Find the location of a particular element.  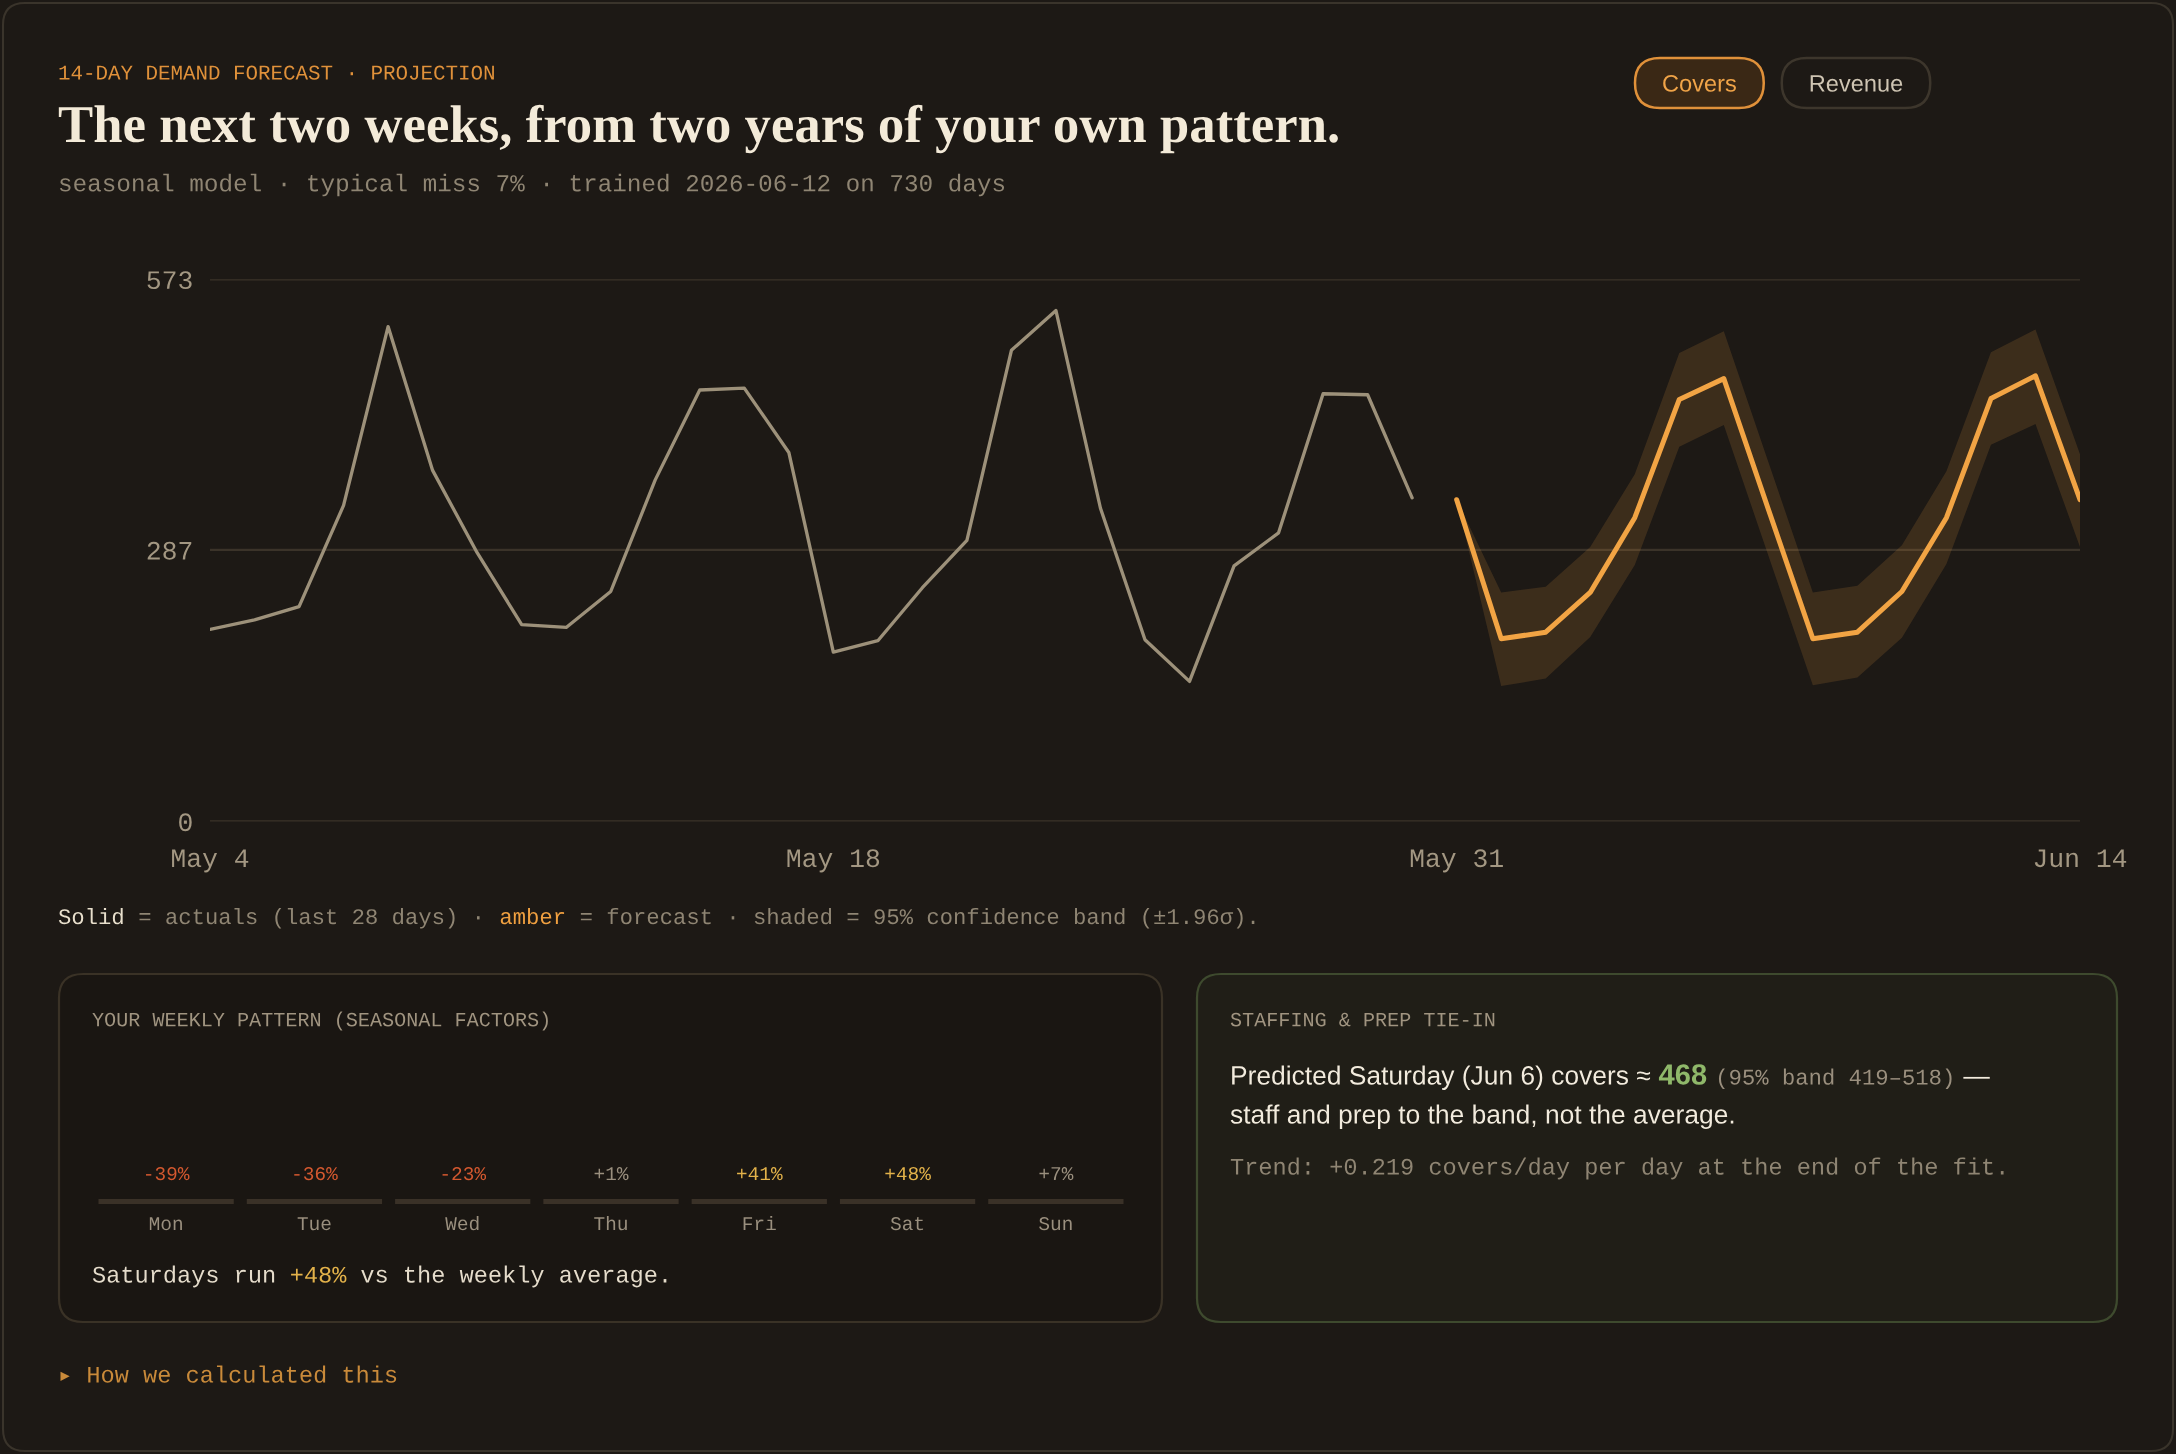

text: +1% is located at coordinates (611, 1174).